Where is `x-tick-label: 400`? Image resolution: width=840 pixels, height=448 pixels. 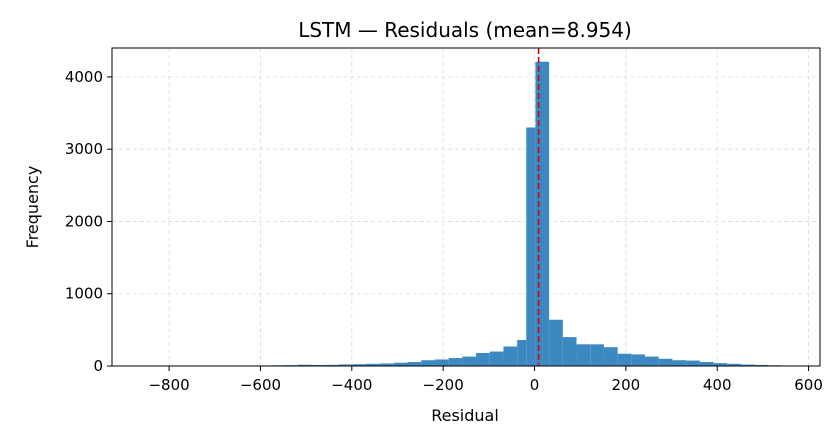 x-tick-label: 400 is located at coordinates (717, 385).